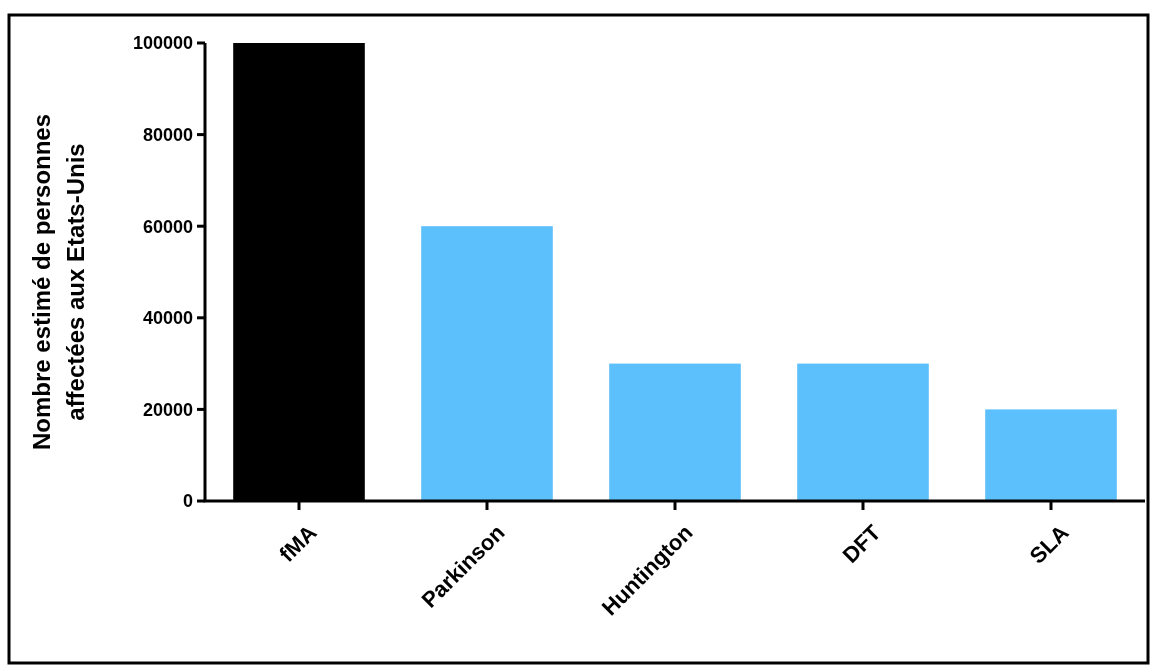 This screenshot has width=1151, height=665. Describe the element at coordinates (162, 43) in the screenshot. I see `y-tick-label: 100000` at that location.